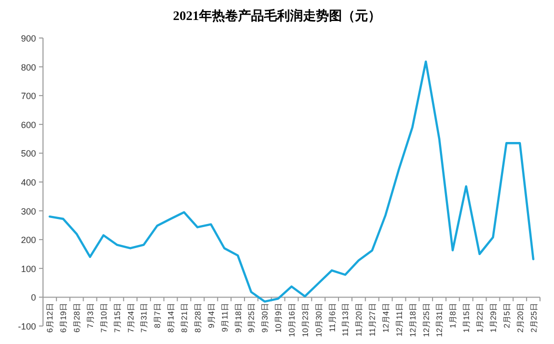 The width and height of the screenshot is (554, 344). I want to click on chart-title: 2021年热卷产品毛利润走势图（元）, so click(277, 15).